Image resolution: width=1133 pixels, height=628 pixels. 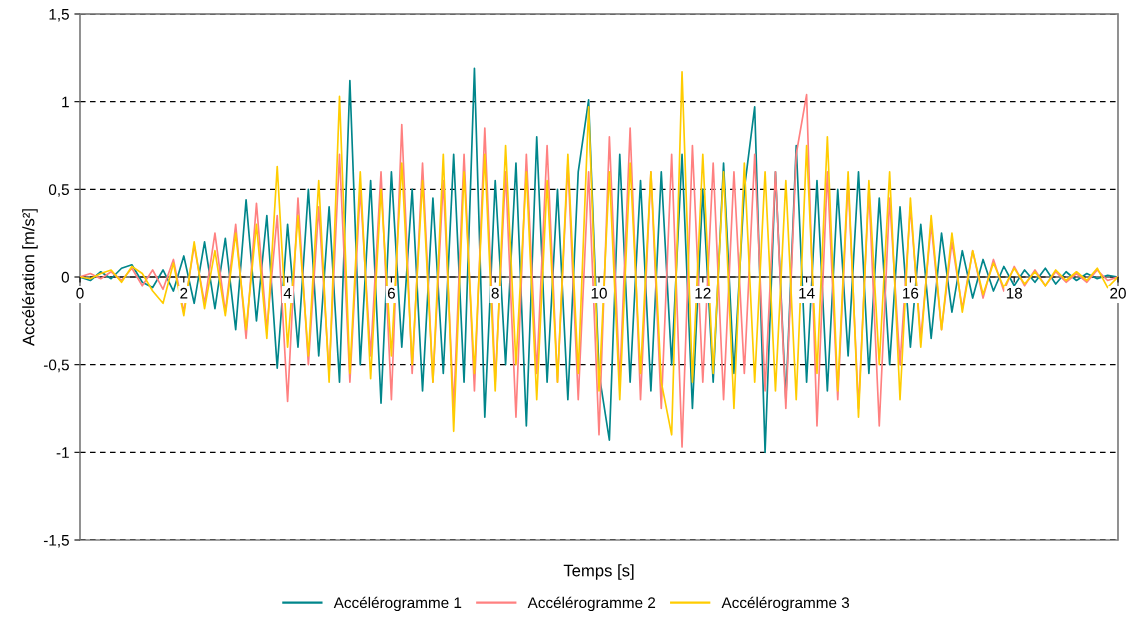 What do you see at coordinates (598, 572) in the screenshot?
I see `x-axis-title: Temps [s]` at bounding box center [598, 572].